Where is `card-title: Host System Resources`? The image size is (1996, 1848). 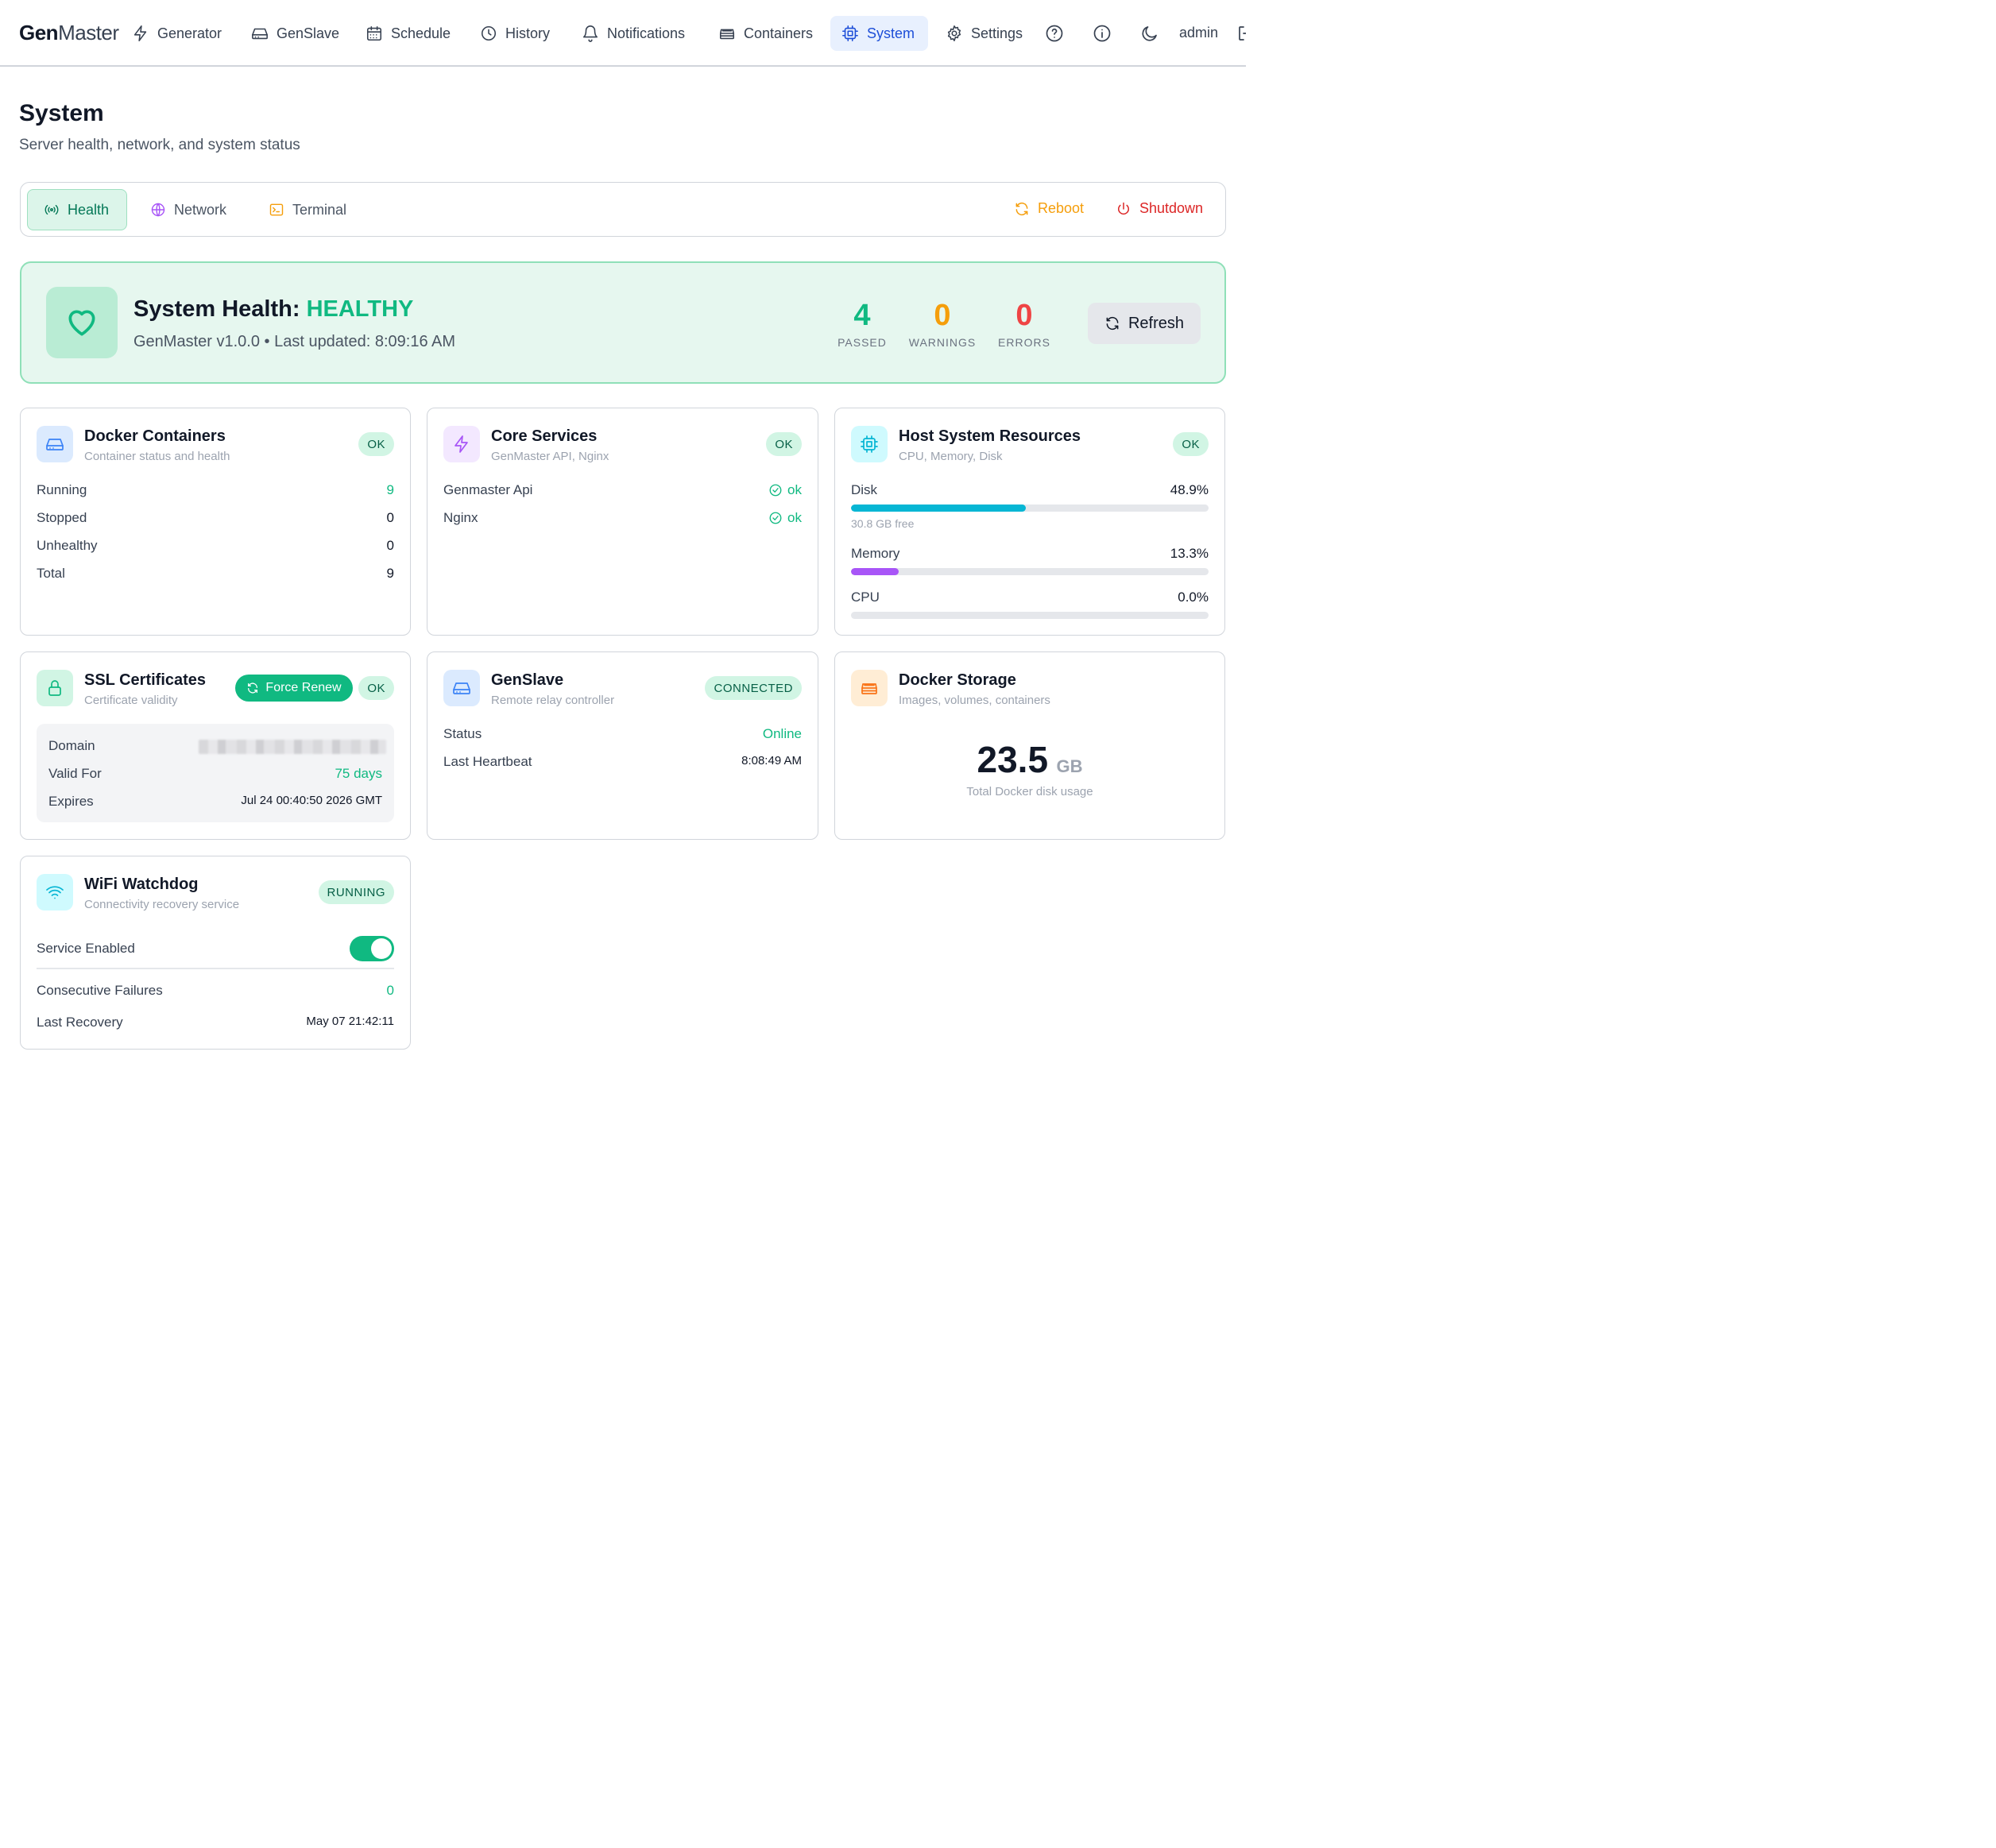
card-title: Host System Resources is located at coordinates (990, 436).